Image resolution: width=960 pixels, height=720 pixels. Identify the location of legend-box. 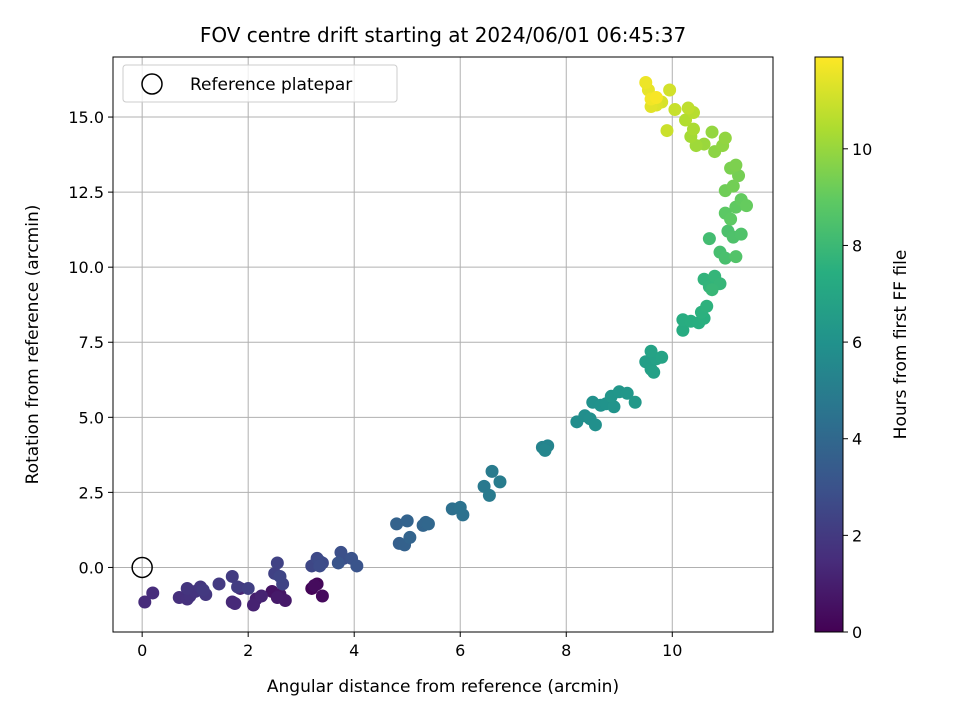
(260, 83).